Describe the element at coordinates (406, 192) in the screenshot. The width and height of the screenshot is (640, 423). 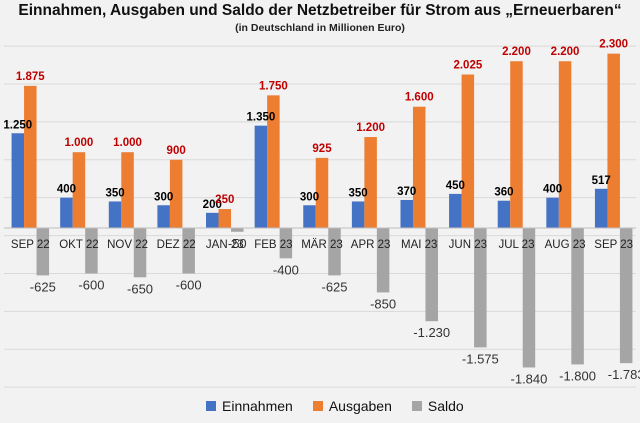
I see `data-label-einnahmen: 370` at that location.